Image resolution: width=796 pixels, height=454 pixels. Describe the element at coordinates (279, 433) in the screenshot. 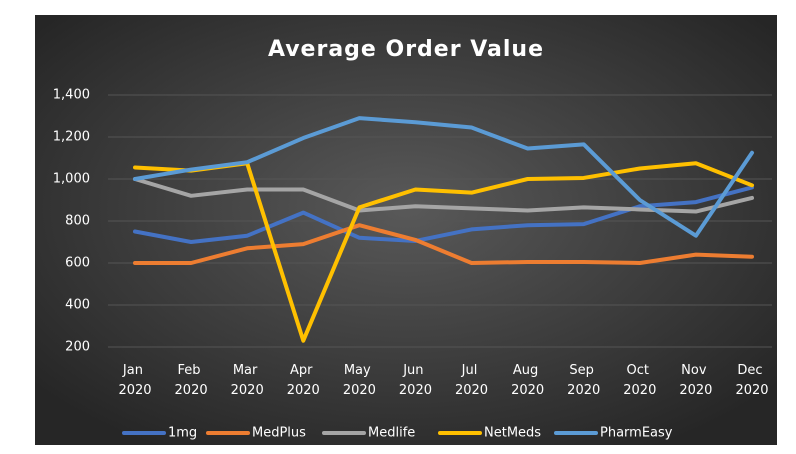

I see `legend-label: MedPlus` at that location.